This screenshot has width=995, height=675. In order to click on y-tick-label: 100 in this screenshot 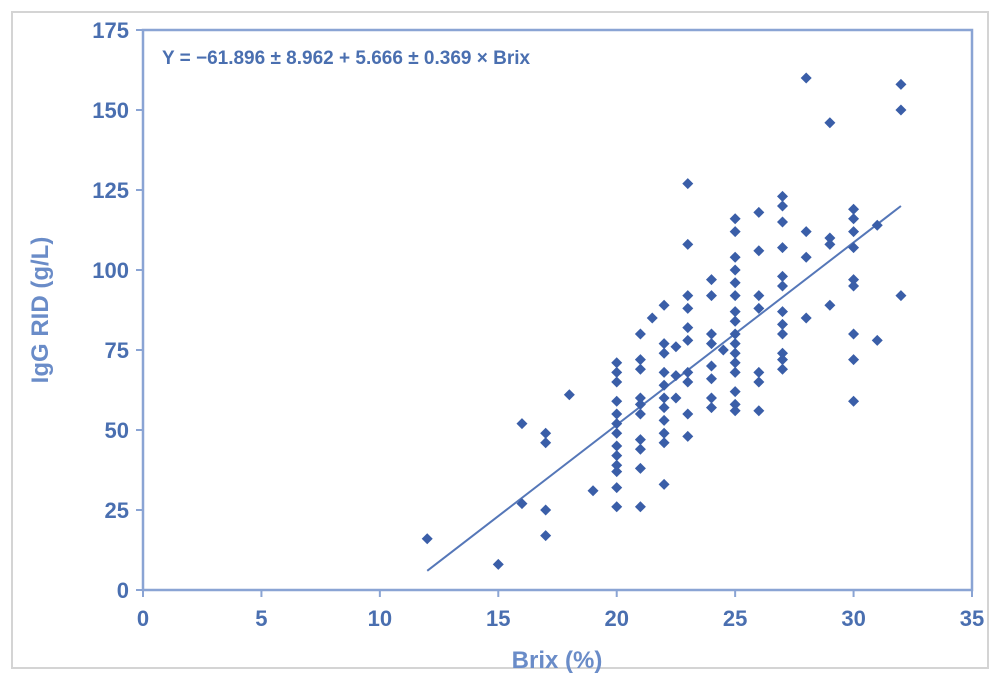, I will do `click(110, 270)`.